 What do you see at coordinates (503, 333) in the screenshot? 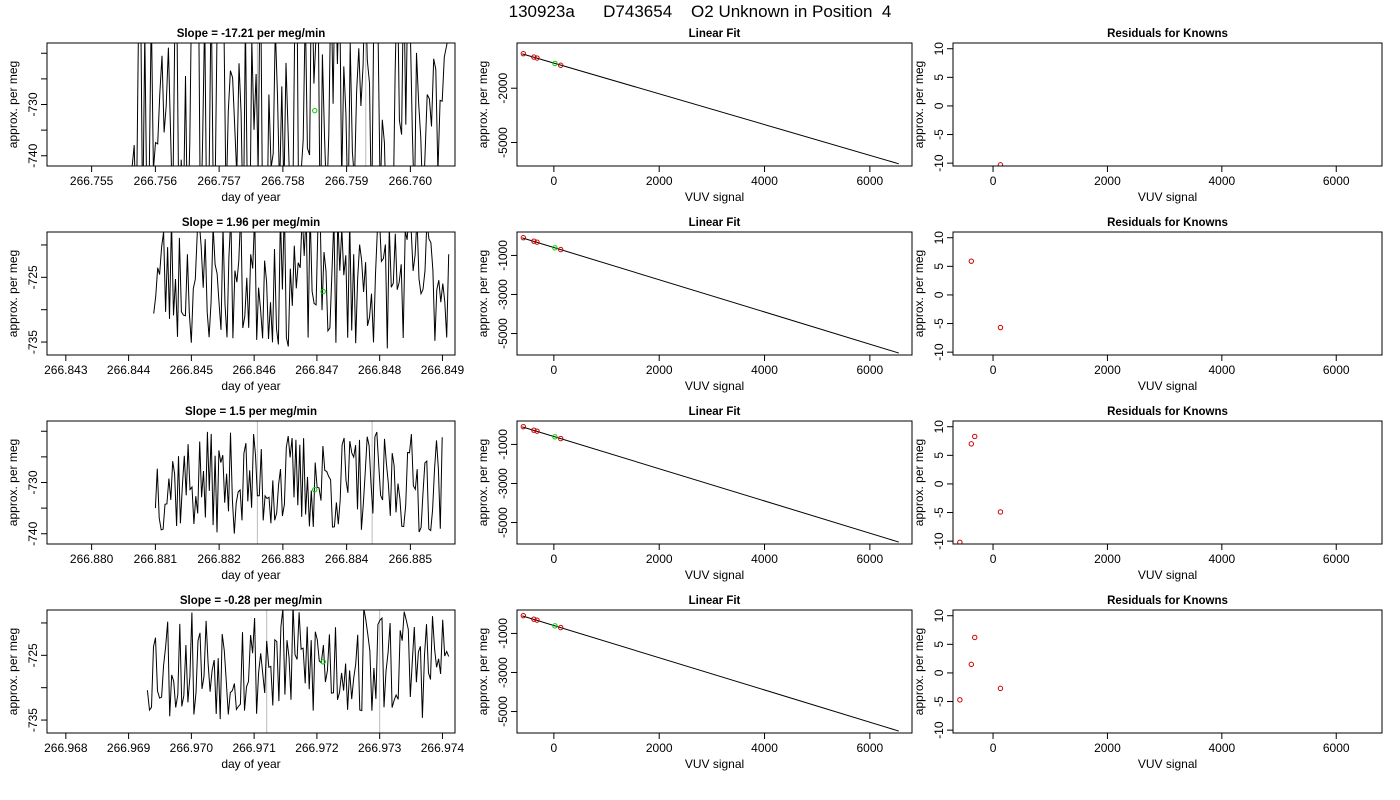
I see `y-tick-label: -5000` at bounding box center [503, 333].